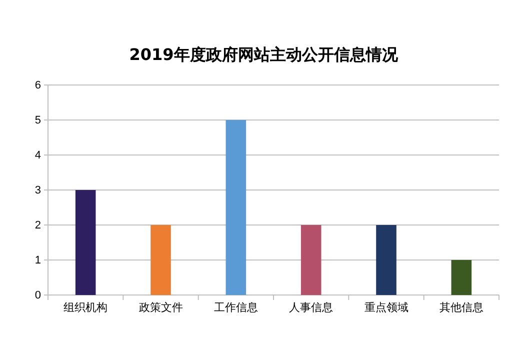  I want to click on y-tick-label: 6, so click(37, 86).